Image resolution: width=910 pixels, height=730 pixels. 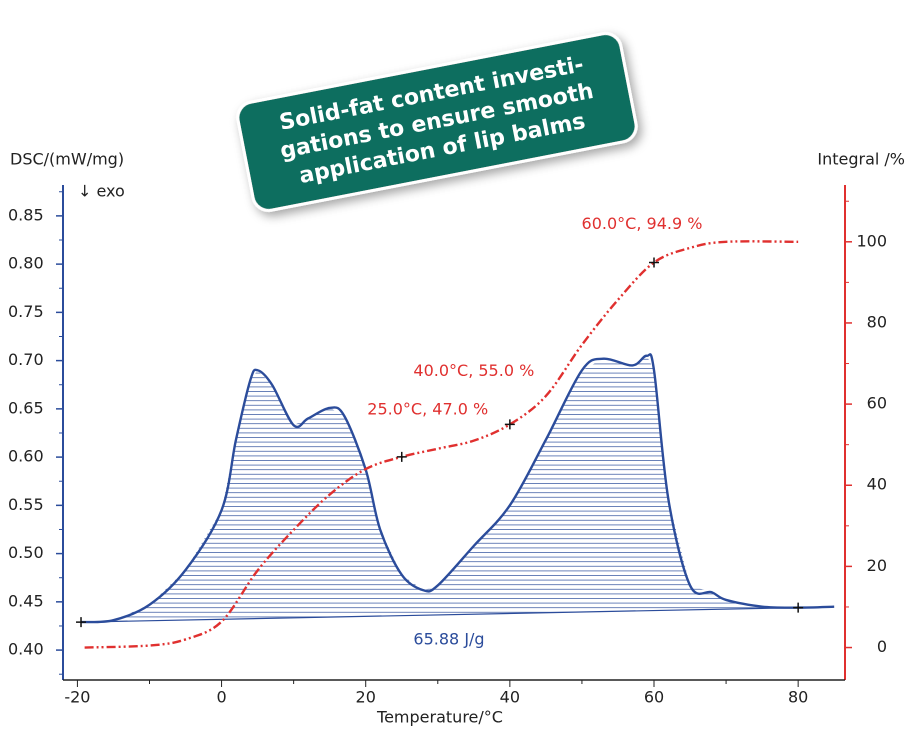 What do you see at coordinates (26, 600) in the screenshot?
I see `y-tick-label: 0.45` at bounding box center [26, 600].